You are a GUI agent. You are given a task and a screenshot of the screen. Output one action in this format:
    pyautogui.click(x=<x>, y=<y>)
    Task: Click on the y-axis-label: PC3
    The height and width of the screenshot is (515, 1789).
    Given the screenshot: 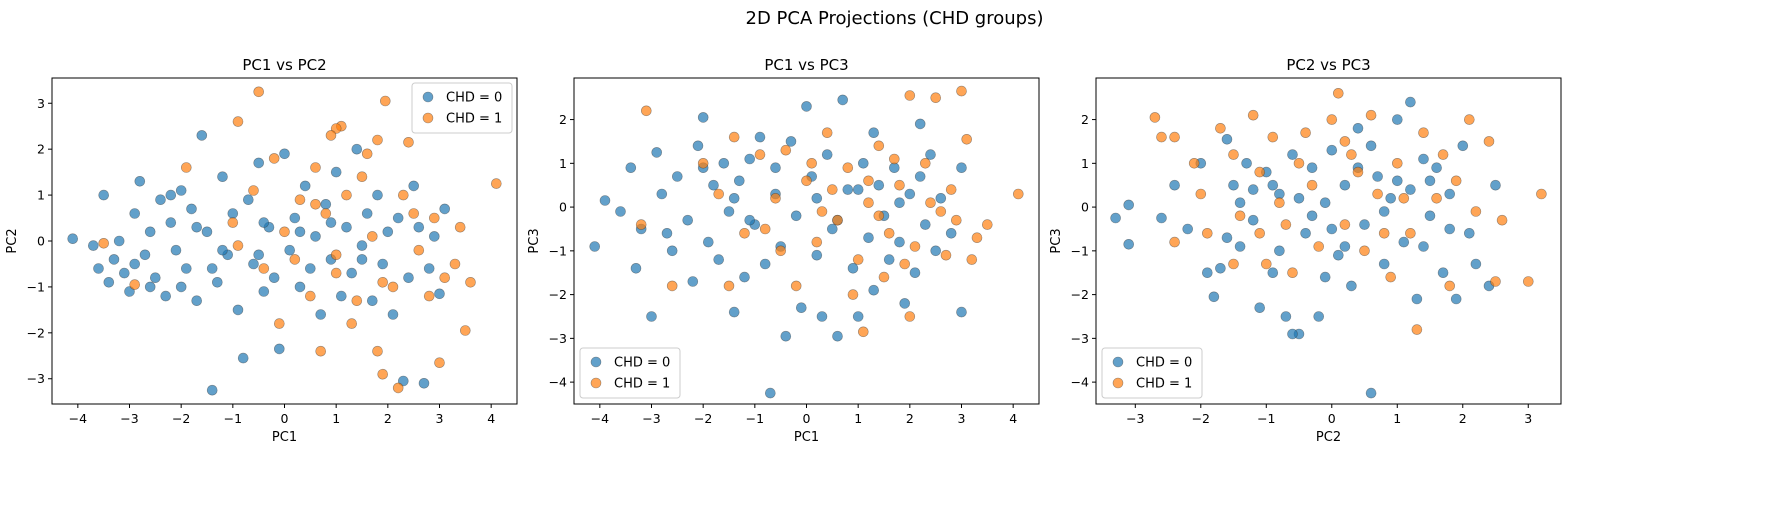 What is the action you would take?
    pyautogui.click(x=1056, y=240)
    